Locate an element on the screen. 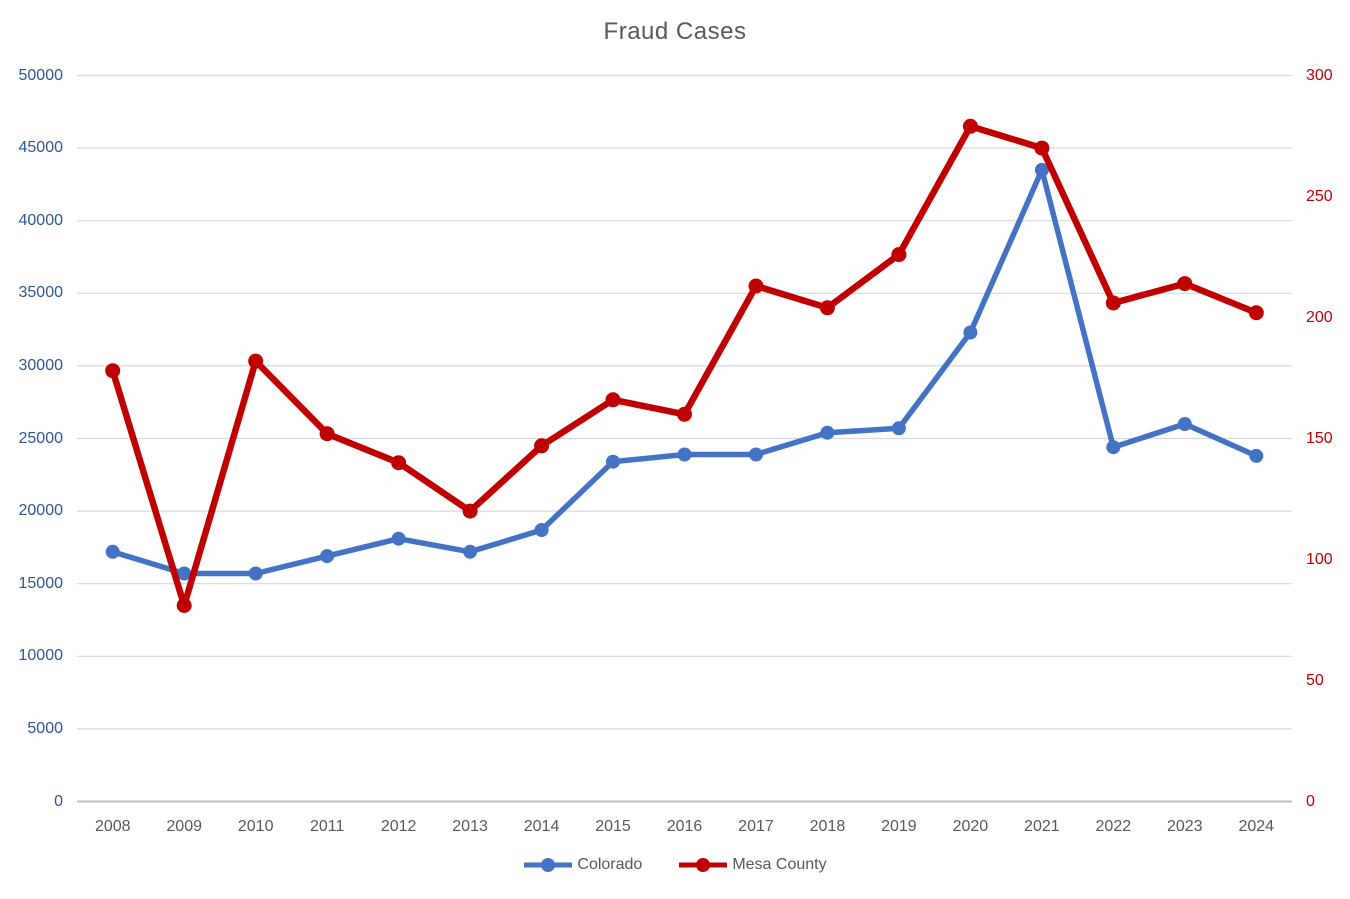 This screenshot has width=1350, height=899. legend-item-colorado: Colorado is located at coordinates (582, 865).